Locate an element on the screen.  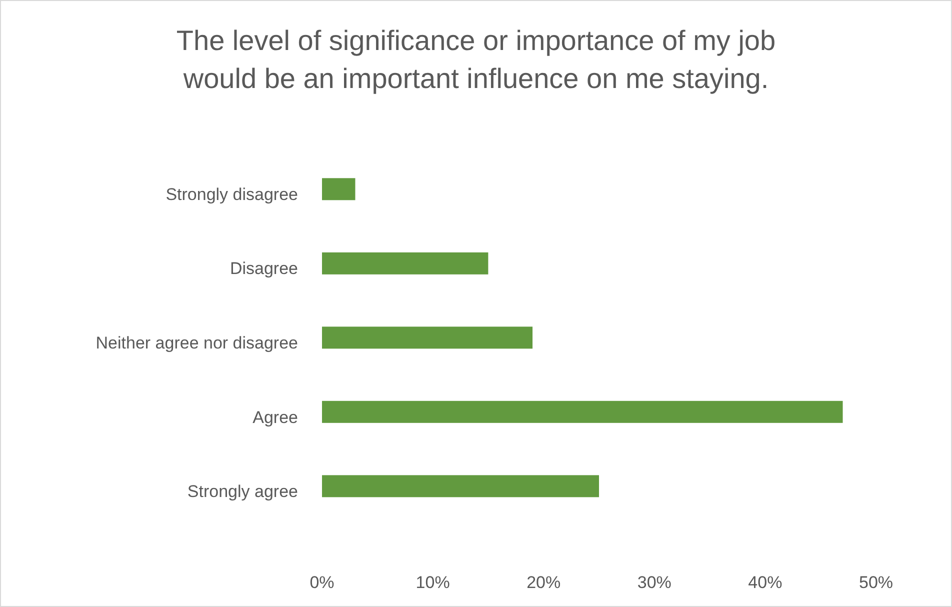
x-tick-label: 50% is located at coordinates (876, 582).